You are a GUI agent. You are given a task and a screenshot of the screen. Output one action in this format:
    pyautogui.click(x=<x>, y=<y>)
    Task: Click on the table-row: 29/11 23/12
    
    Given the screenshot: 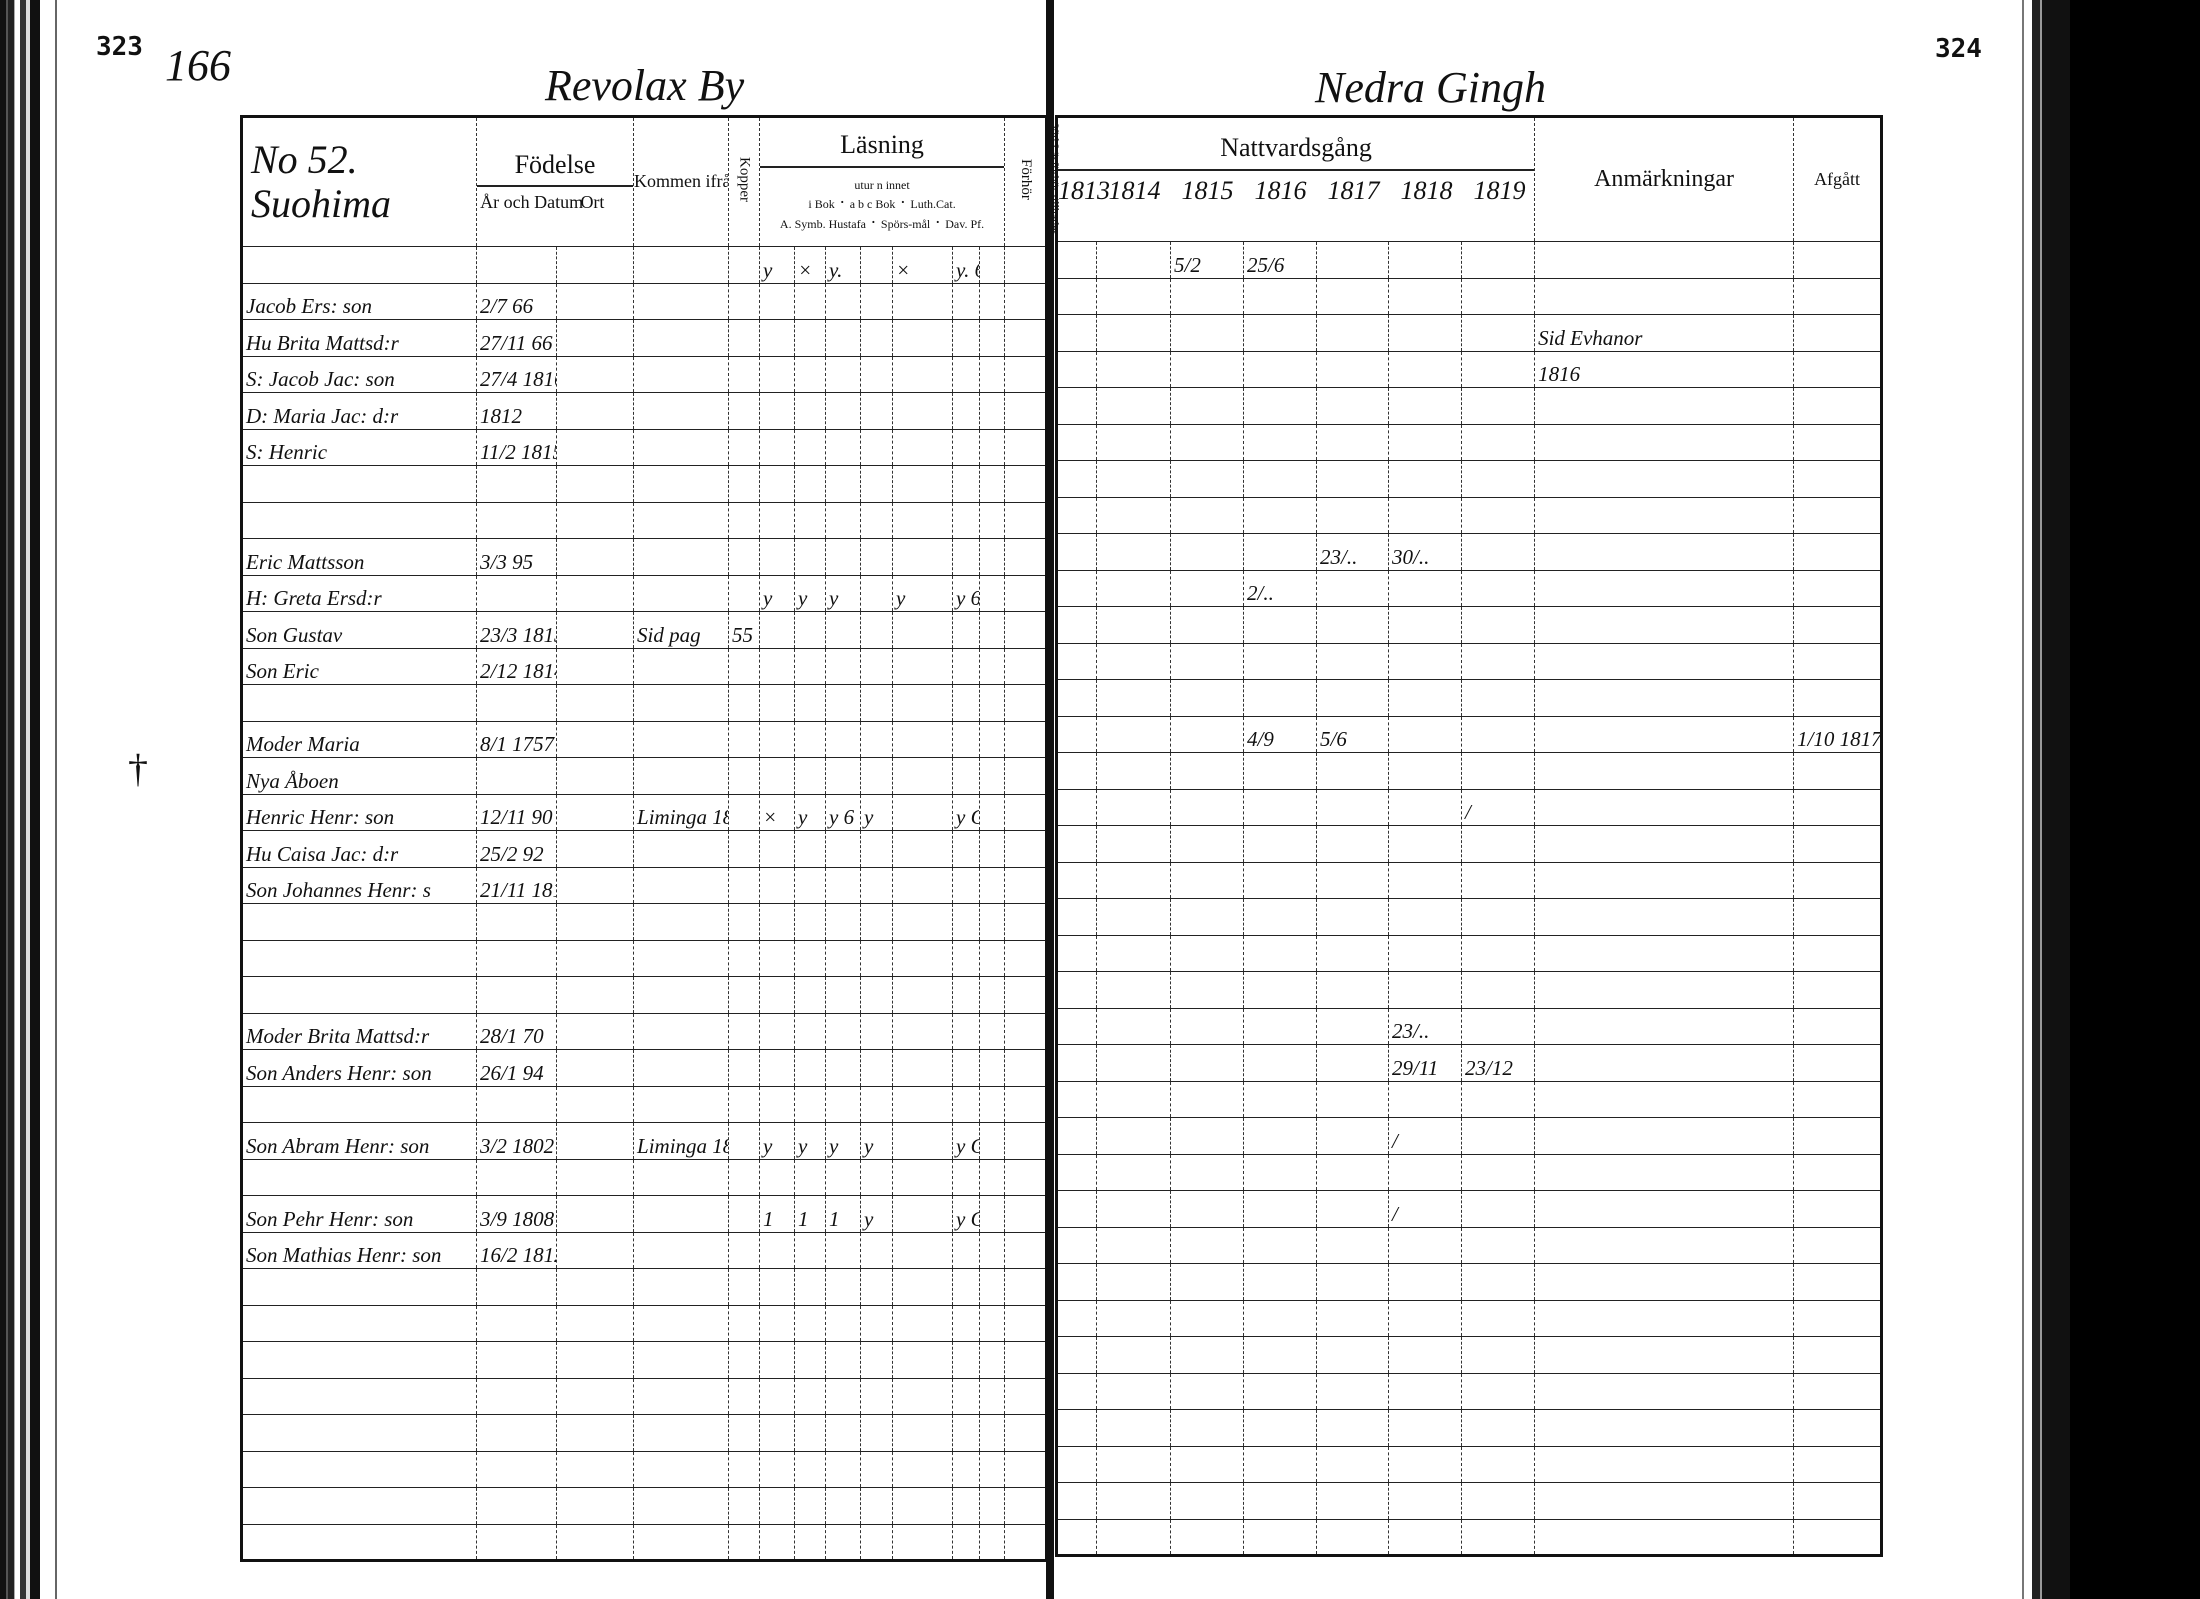 What is the action you would take?
    pyautogui.click(x=1469, y=1063)
    